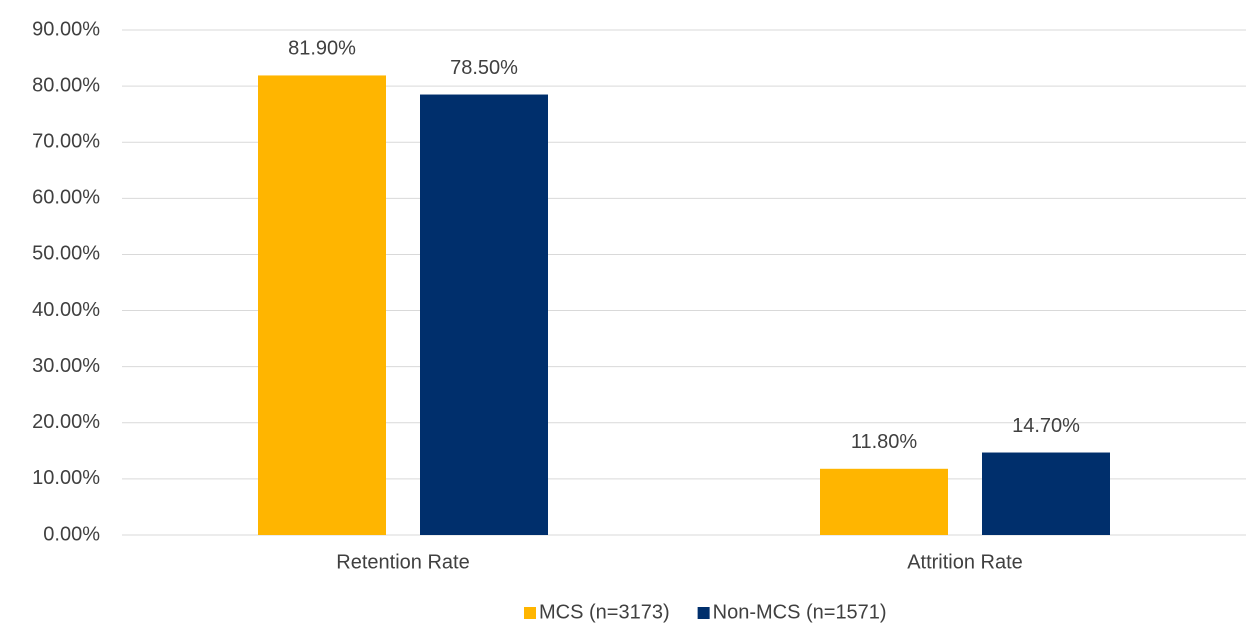 This screenshot has width=1248, height=631. Describe the element at coordinates (66, 366) in the screenshot. I see `y-tick-label: 30.00%` at that location.